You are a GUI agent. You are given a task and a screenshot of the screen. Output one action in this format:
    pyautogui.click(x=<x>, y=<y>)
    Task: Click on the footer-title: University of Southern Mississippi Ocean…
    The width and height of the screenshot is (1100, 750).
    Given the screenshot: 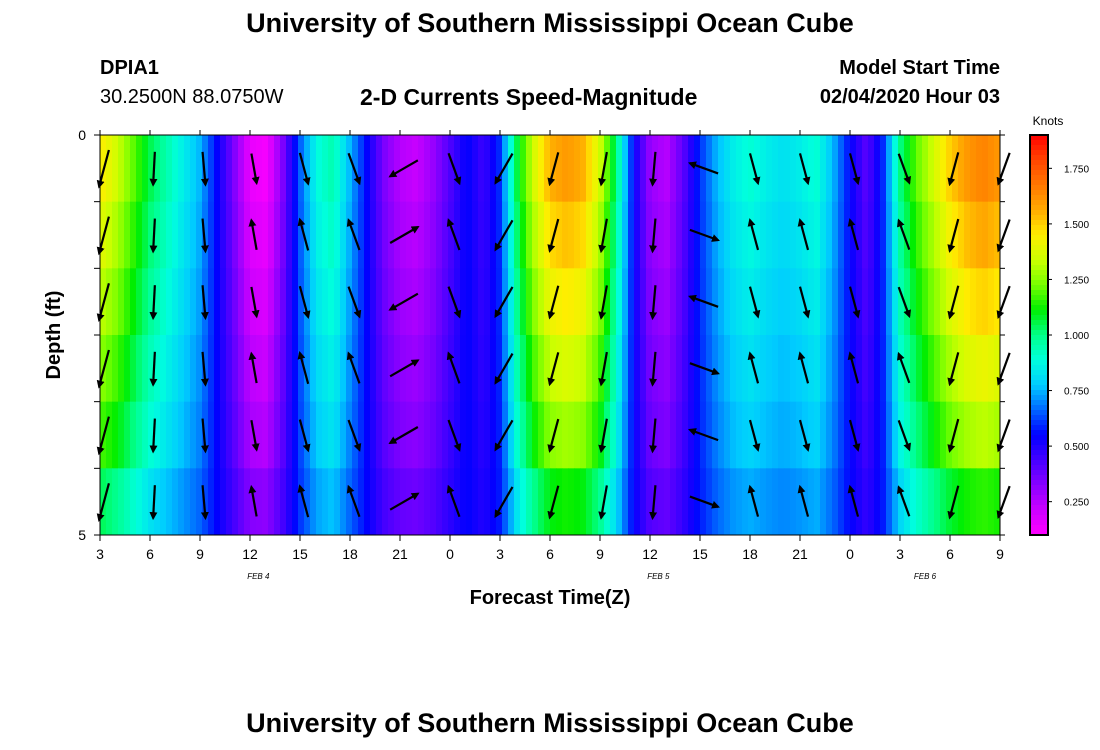 What is the action you would take?
    pyautogui.click(x=550, y=723)
    